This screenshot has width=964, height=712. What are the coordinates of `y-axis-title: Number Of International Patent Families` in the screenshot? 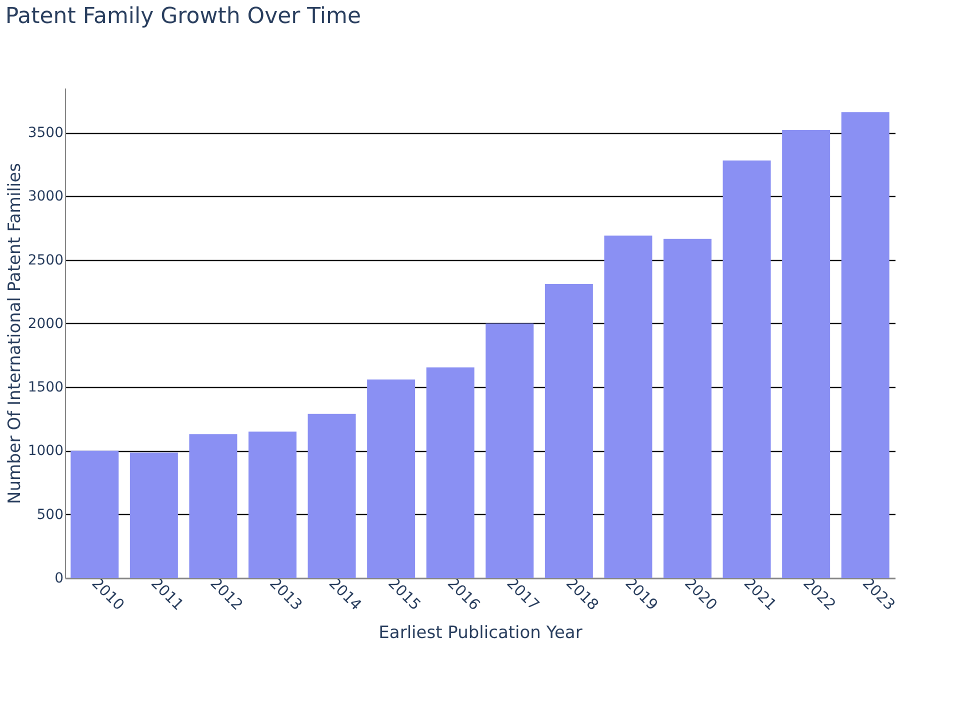 It's located at (14, 333).